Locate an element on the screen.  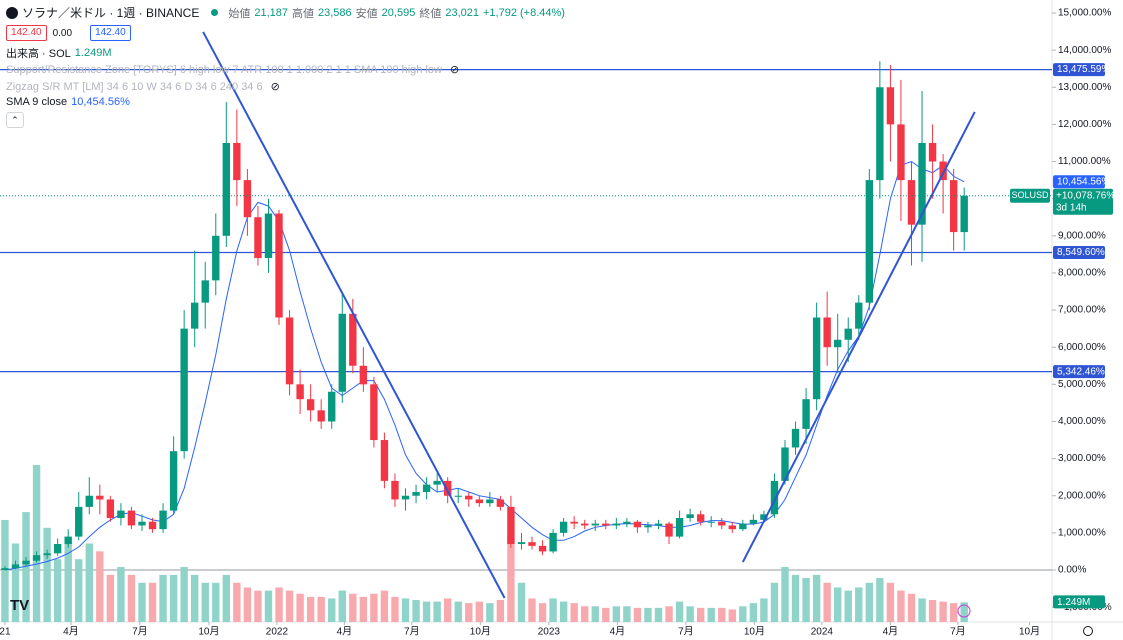
volume-label-box is located at coordinates (1079, 602).